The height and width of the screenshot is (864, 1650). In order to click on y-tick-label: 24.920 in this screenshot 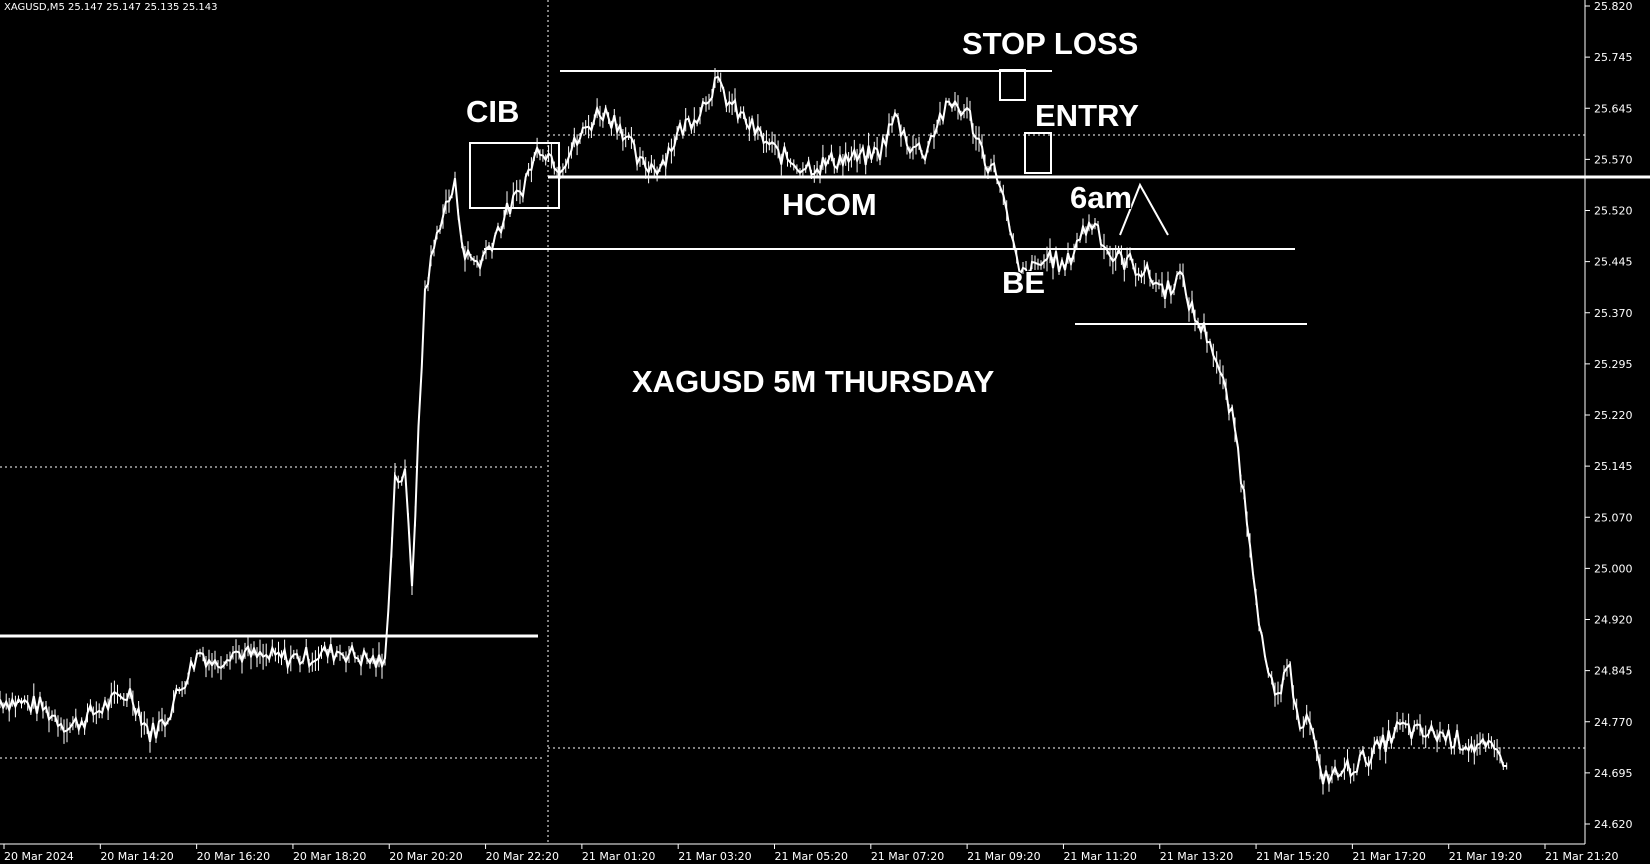, I will do `click(1613, 620)`.